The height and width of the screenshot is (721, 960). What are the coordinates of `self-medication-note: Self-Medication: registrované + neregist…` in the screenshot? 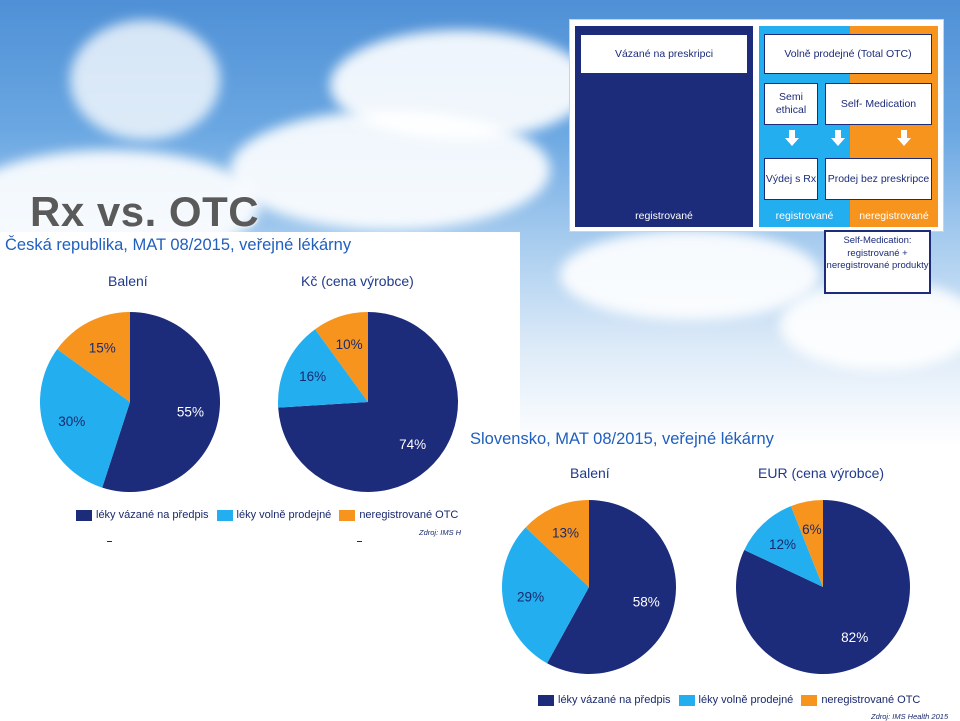 It's located at (877, 262).